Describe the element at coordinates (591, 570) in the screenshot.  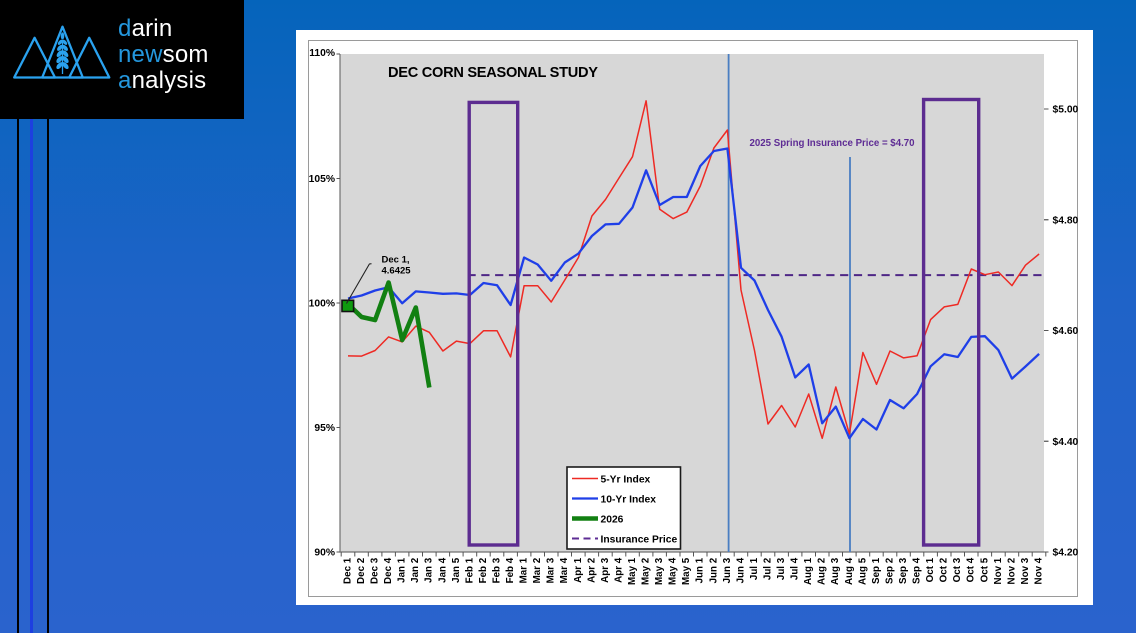
I see `svg-text: Apr 2` at that location.